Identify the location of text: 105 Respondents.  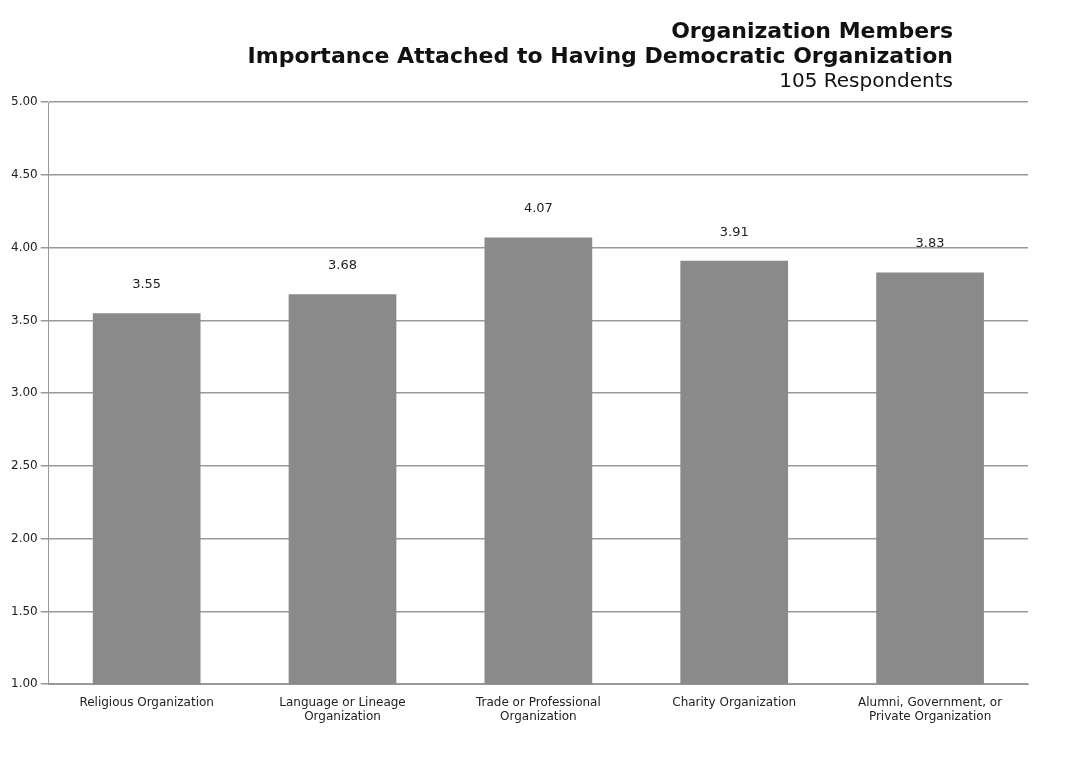
(865, 80).